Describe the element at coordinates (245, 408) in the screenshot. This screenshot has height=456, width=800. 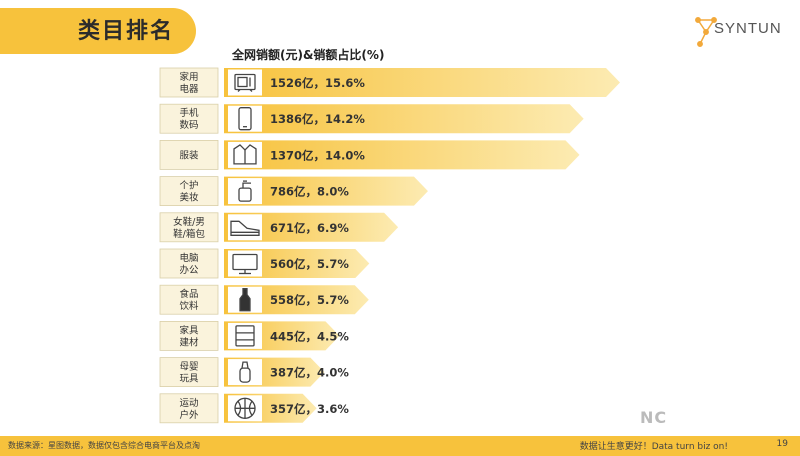
I see `basketball-icon` at that location.